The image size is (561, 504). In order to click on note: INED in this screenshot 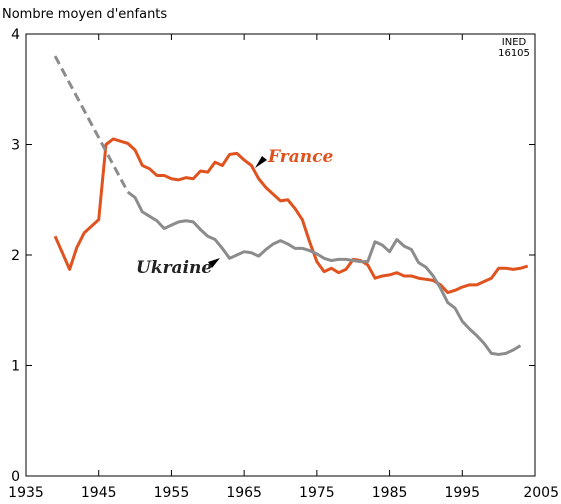, I will do `click(514, 42)`.